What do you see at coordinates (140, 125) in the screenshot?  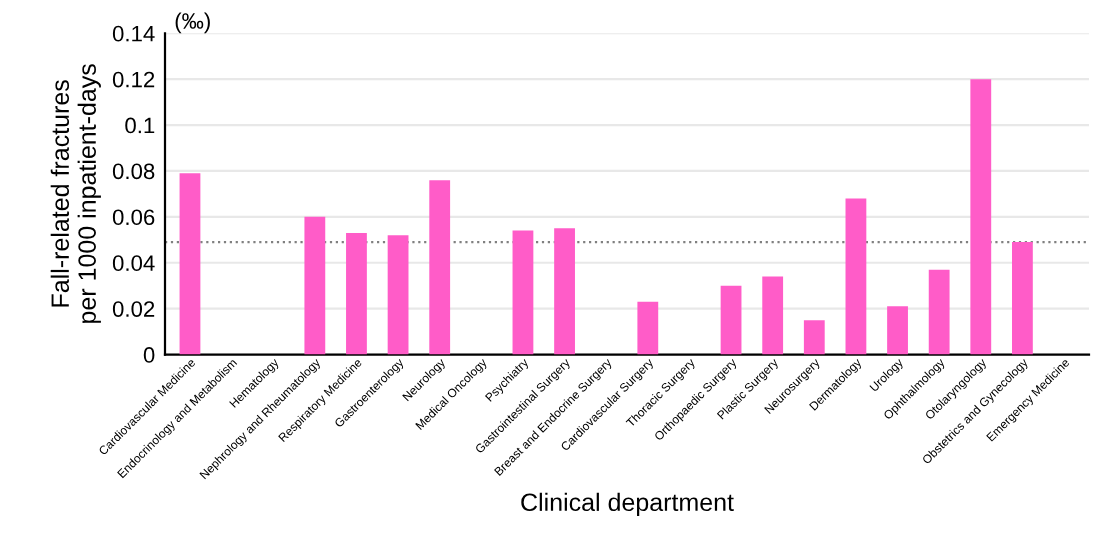 I see `y-tick-label: 0.1` at bounding box center [140, 125].